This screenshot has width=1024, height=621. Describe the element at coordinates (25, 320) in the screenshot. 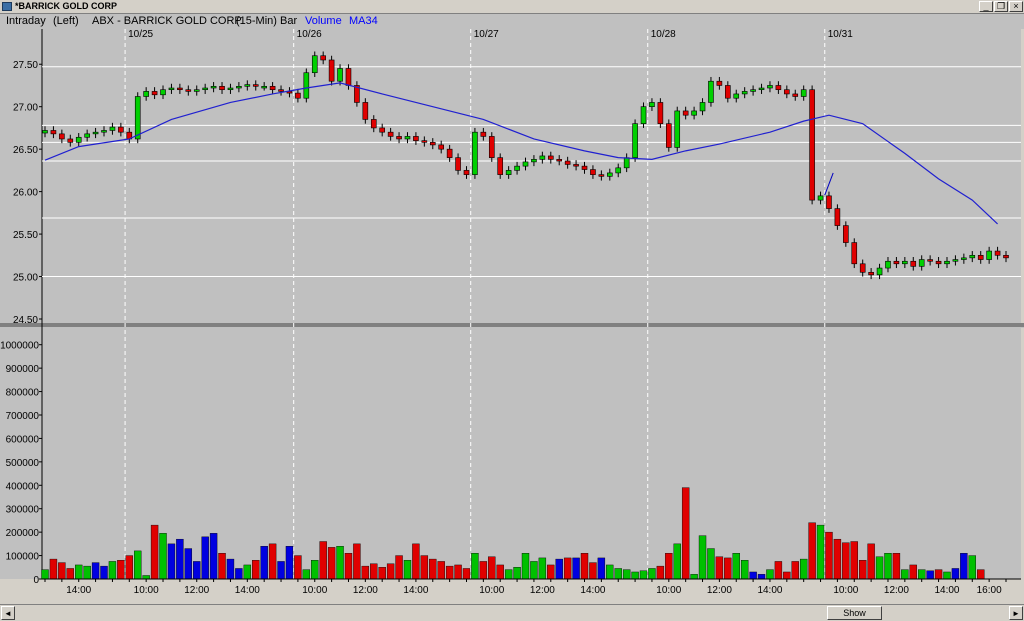

I see `price-tick-label: 24.50` at that location.